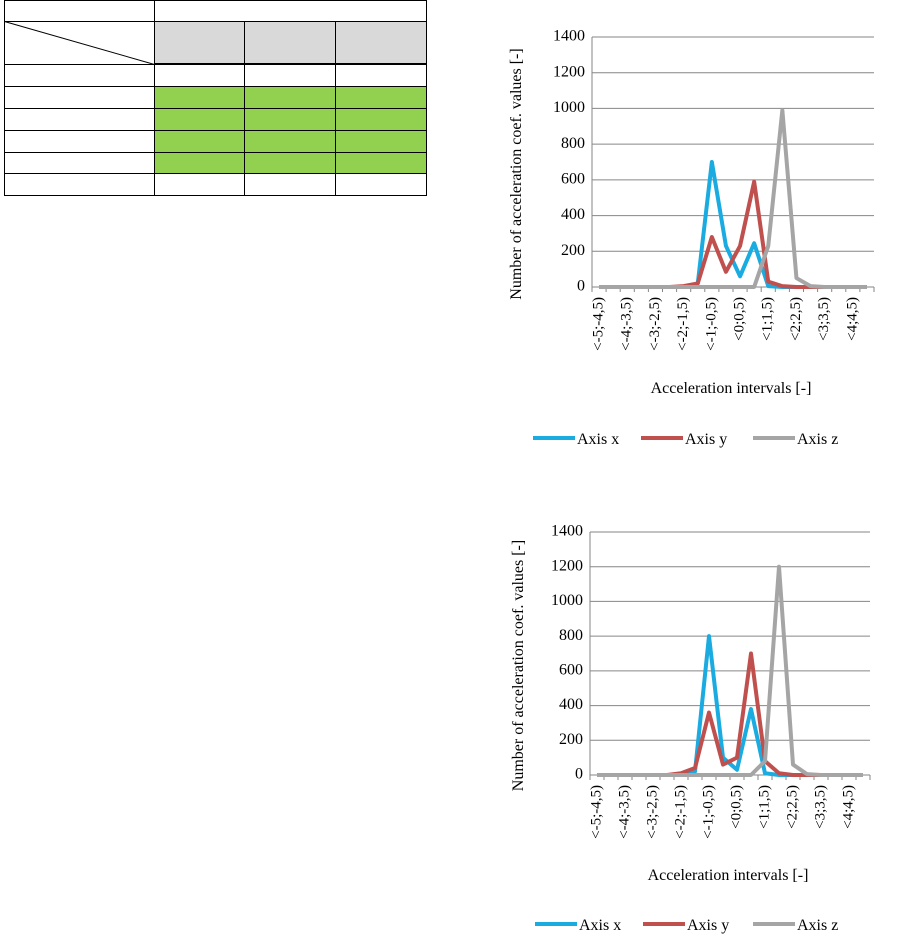 This screenshot has height=941, width=901. Describe the element at coordinates (79, 43) in the screenshot. I see `table-diagonal` at that location.